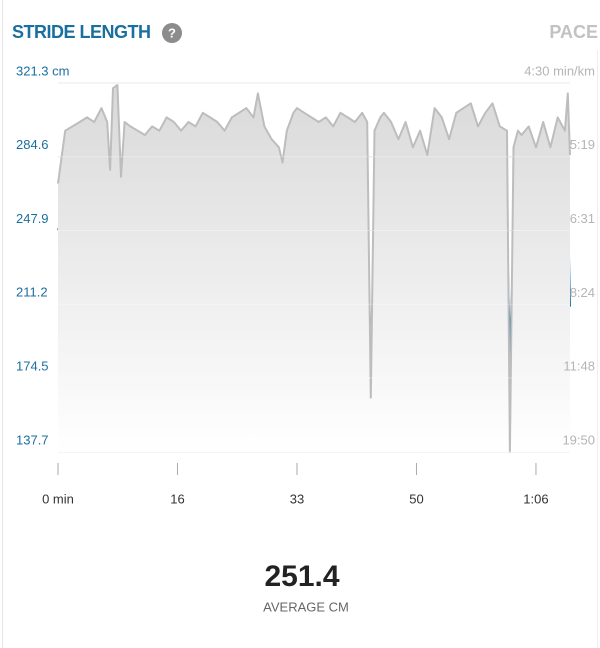 The width and height of the screenshot is (600, 648). Describe the element at coordinates (559, 70) in the screenshot. I see `y2-tick-label: 4:30 min/km` at that location.